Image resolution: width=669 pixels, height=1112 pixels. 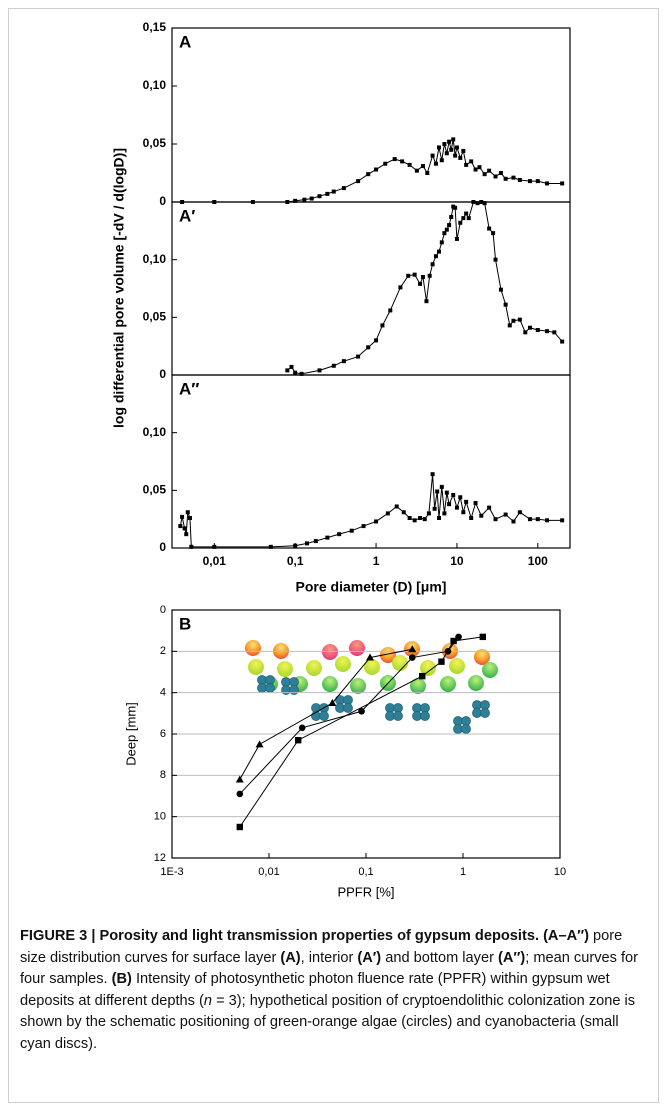 What do you see at coordinates (215, 561) in the screenshot?
I see `x-tick-label: 0,01` at bounding box center [215, 561].